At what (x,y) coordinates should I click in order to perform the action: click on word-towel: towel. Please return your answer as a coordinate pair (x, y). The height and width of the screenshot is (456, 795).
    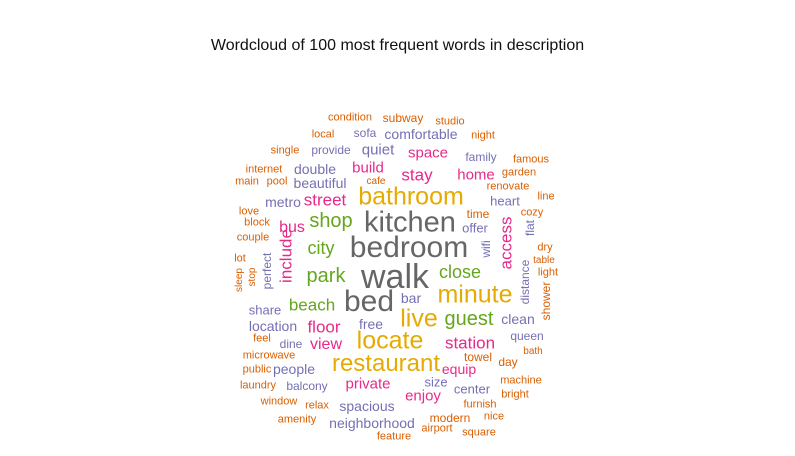
    Looking at the image, I should click on (478, 357).